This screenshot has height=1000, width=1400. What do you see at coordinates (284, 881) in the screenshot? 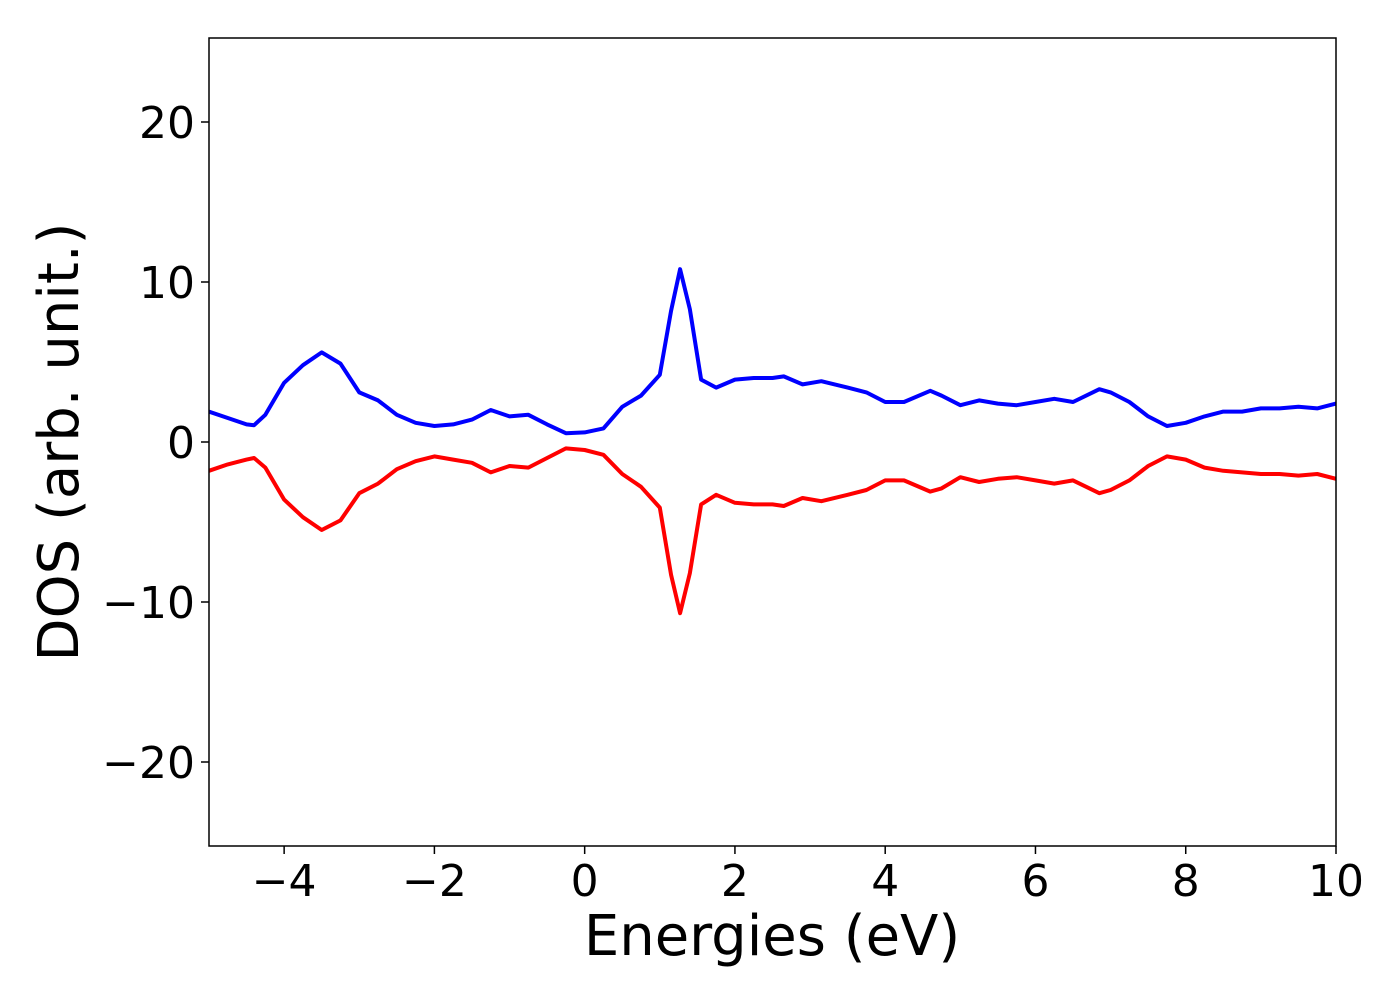
I see `x-tick-label: −4` at bounding box center [284, 881].